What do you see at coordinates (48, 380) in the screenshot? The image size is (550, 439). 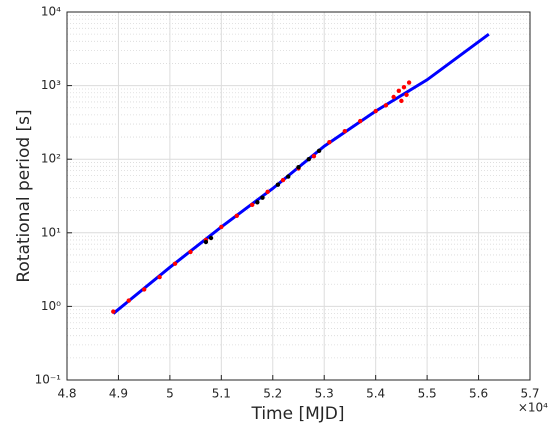 I see `y-tick-label: 10⁻¹` at bounding box center [48, 380].